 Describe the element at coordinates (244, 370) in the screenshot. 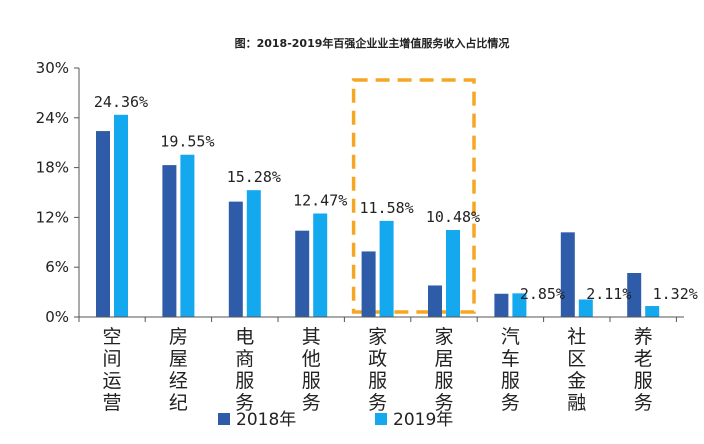

I see `category-label: 电商服务` at that location.